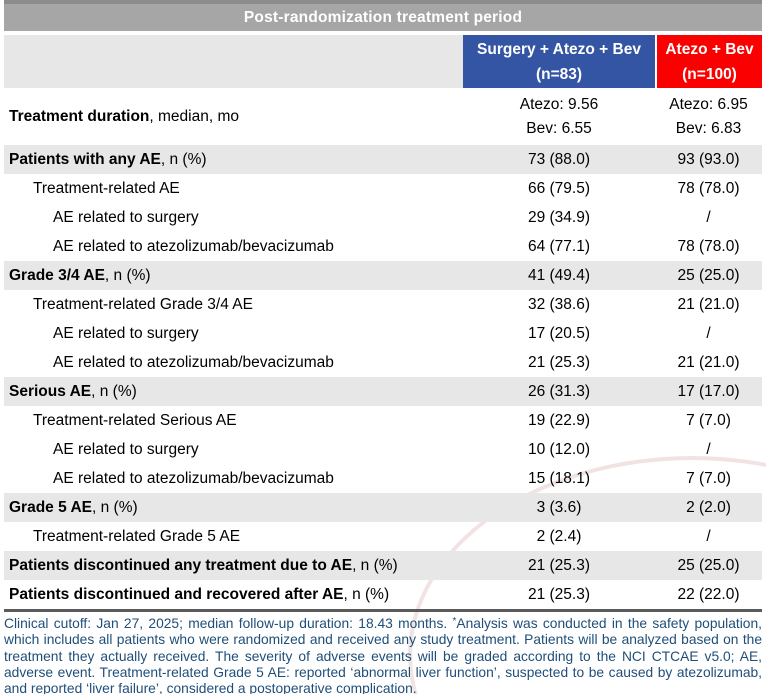 The width and height of the screenshot is (766, 694). Describe the element at coordinates (233, 189) in the screenshot. I see `row-label: Treatment-related AE` at that location.